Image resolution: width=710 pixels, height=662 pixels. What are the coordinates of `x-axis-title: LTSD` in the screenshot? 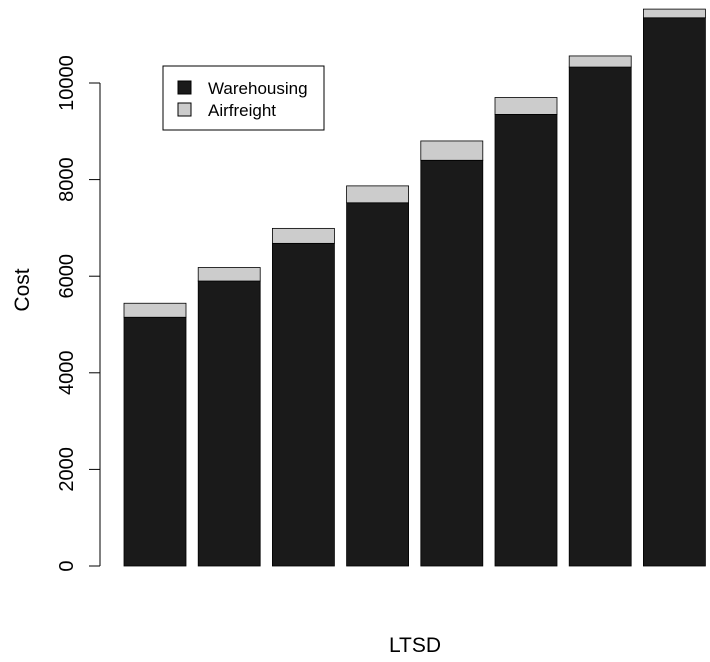 It's located at (415, 645).